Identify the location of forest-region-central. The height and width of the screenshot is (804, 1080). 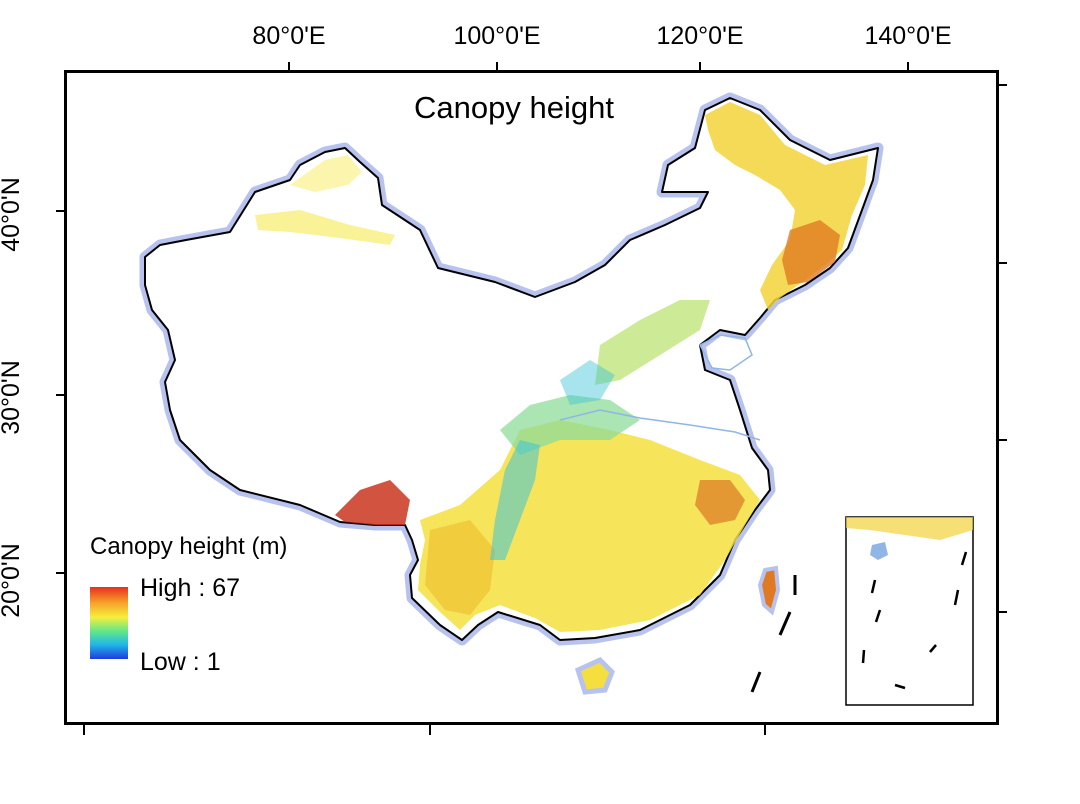
(570, 425).